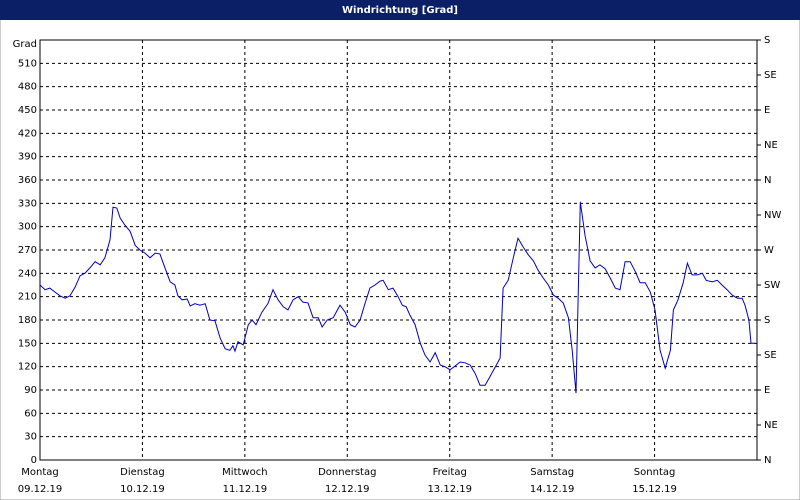 The image size is (800, 500). Describe the element at coordinates (27, 87) in the screenshot. I see `y-tick-label: 480` at that location.